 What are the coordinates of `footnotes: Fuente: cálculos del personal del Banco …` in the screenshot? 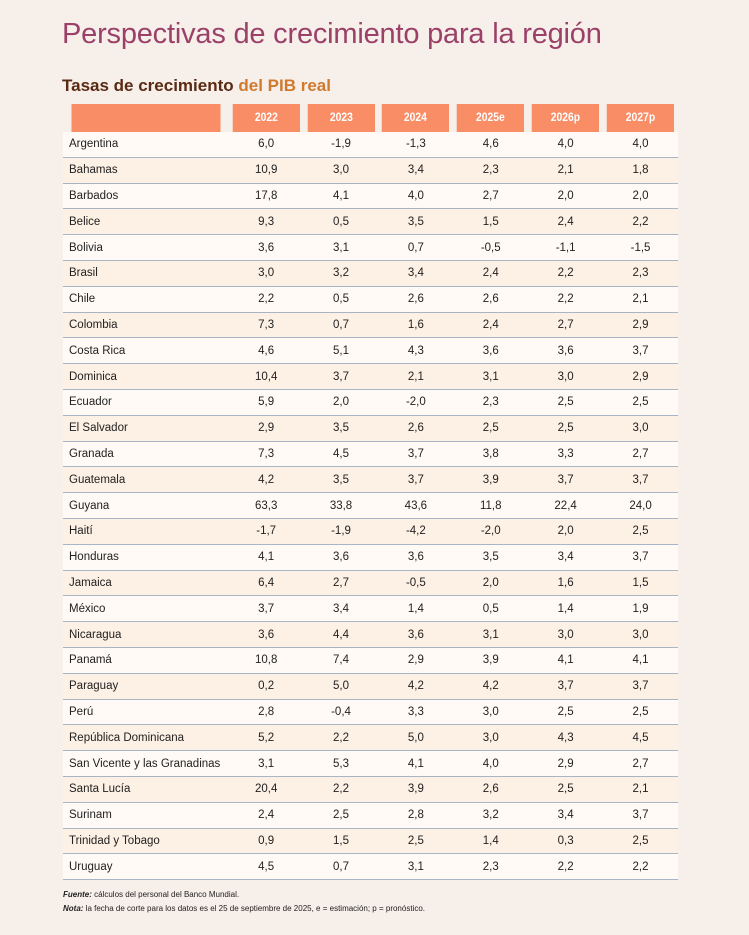 It's located at (244, 902).